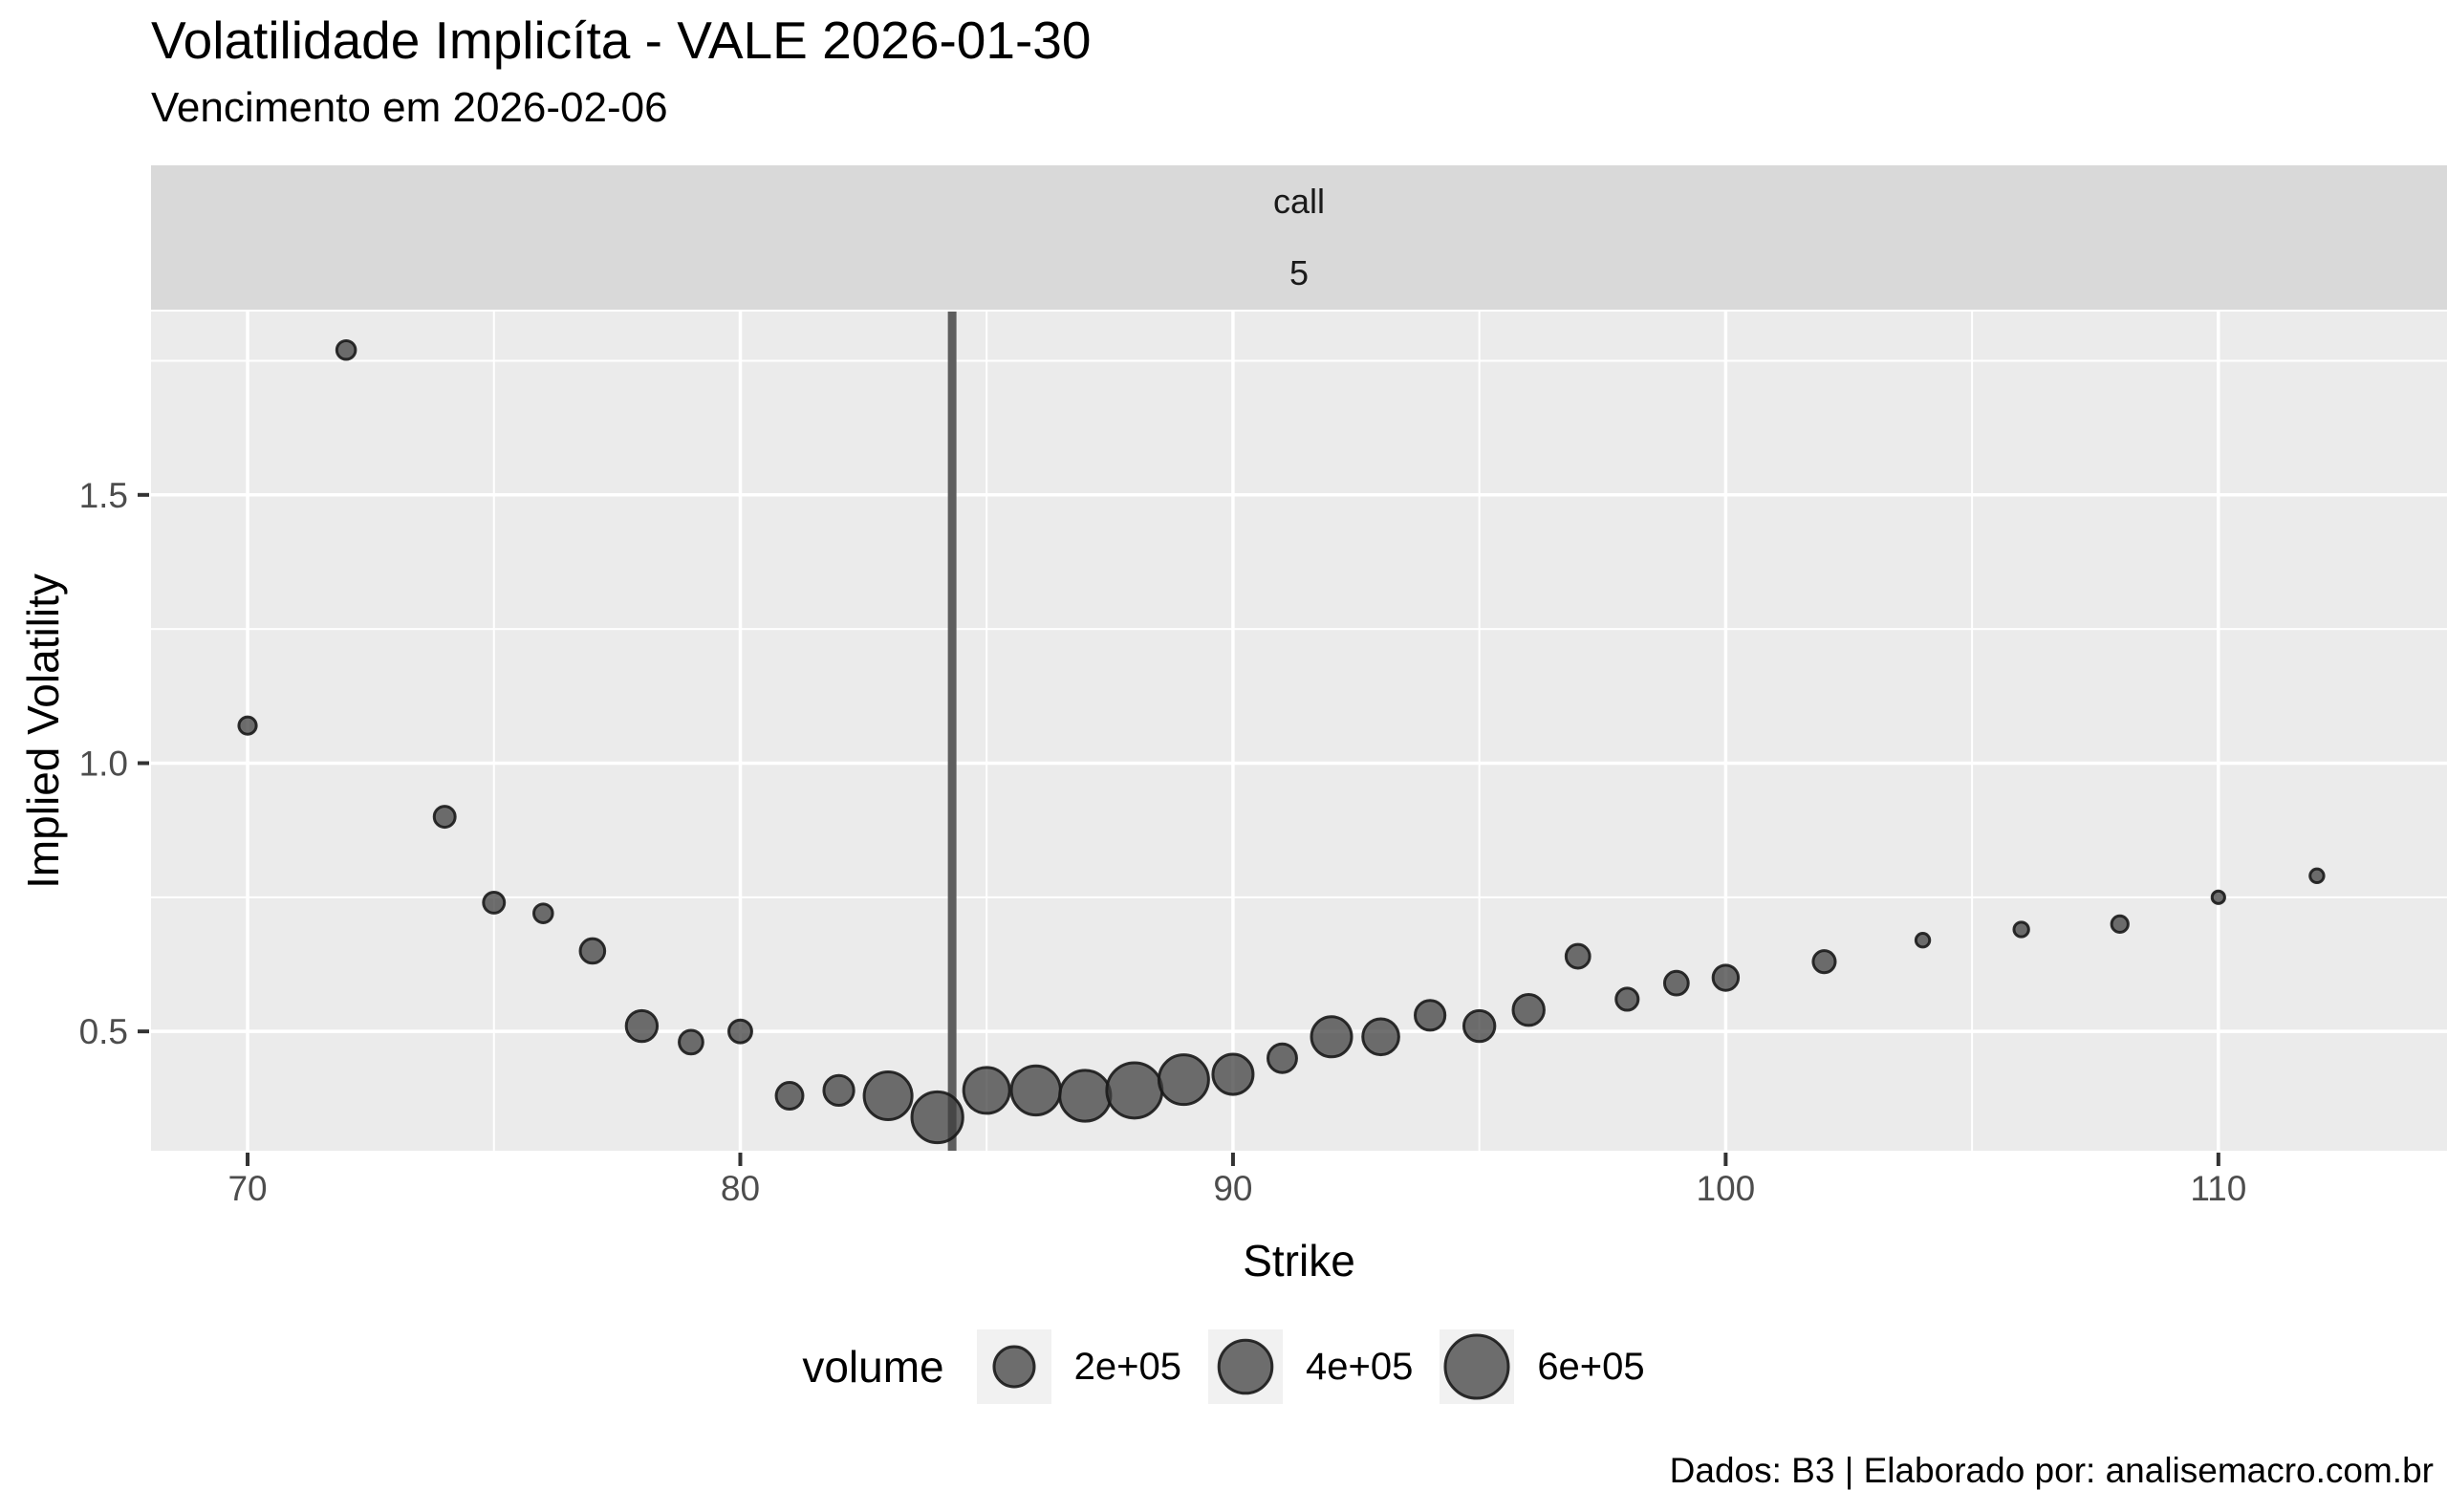  I want to click on x-tick-label: 90, so click(1232, 1188).